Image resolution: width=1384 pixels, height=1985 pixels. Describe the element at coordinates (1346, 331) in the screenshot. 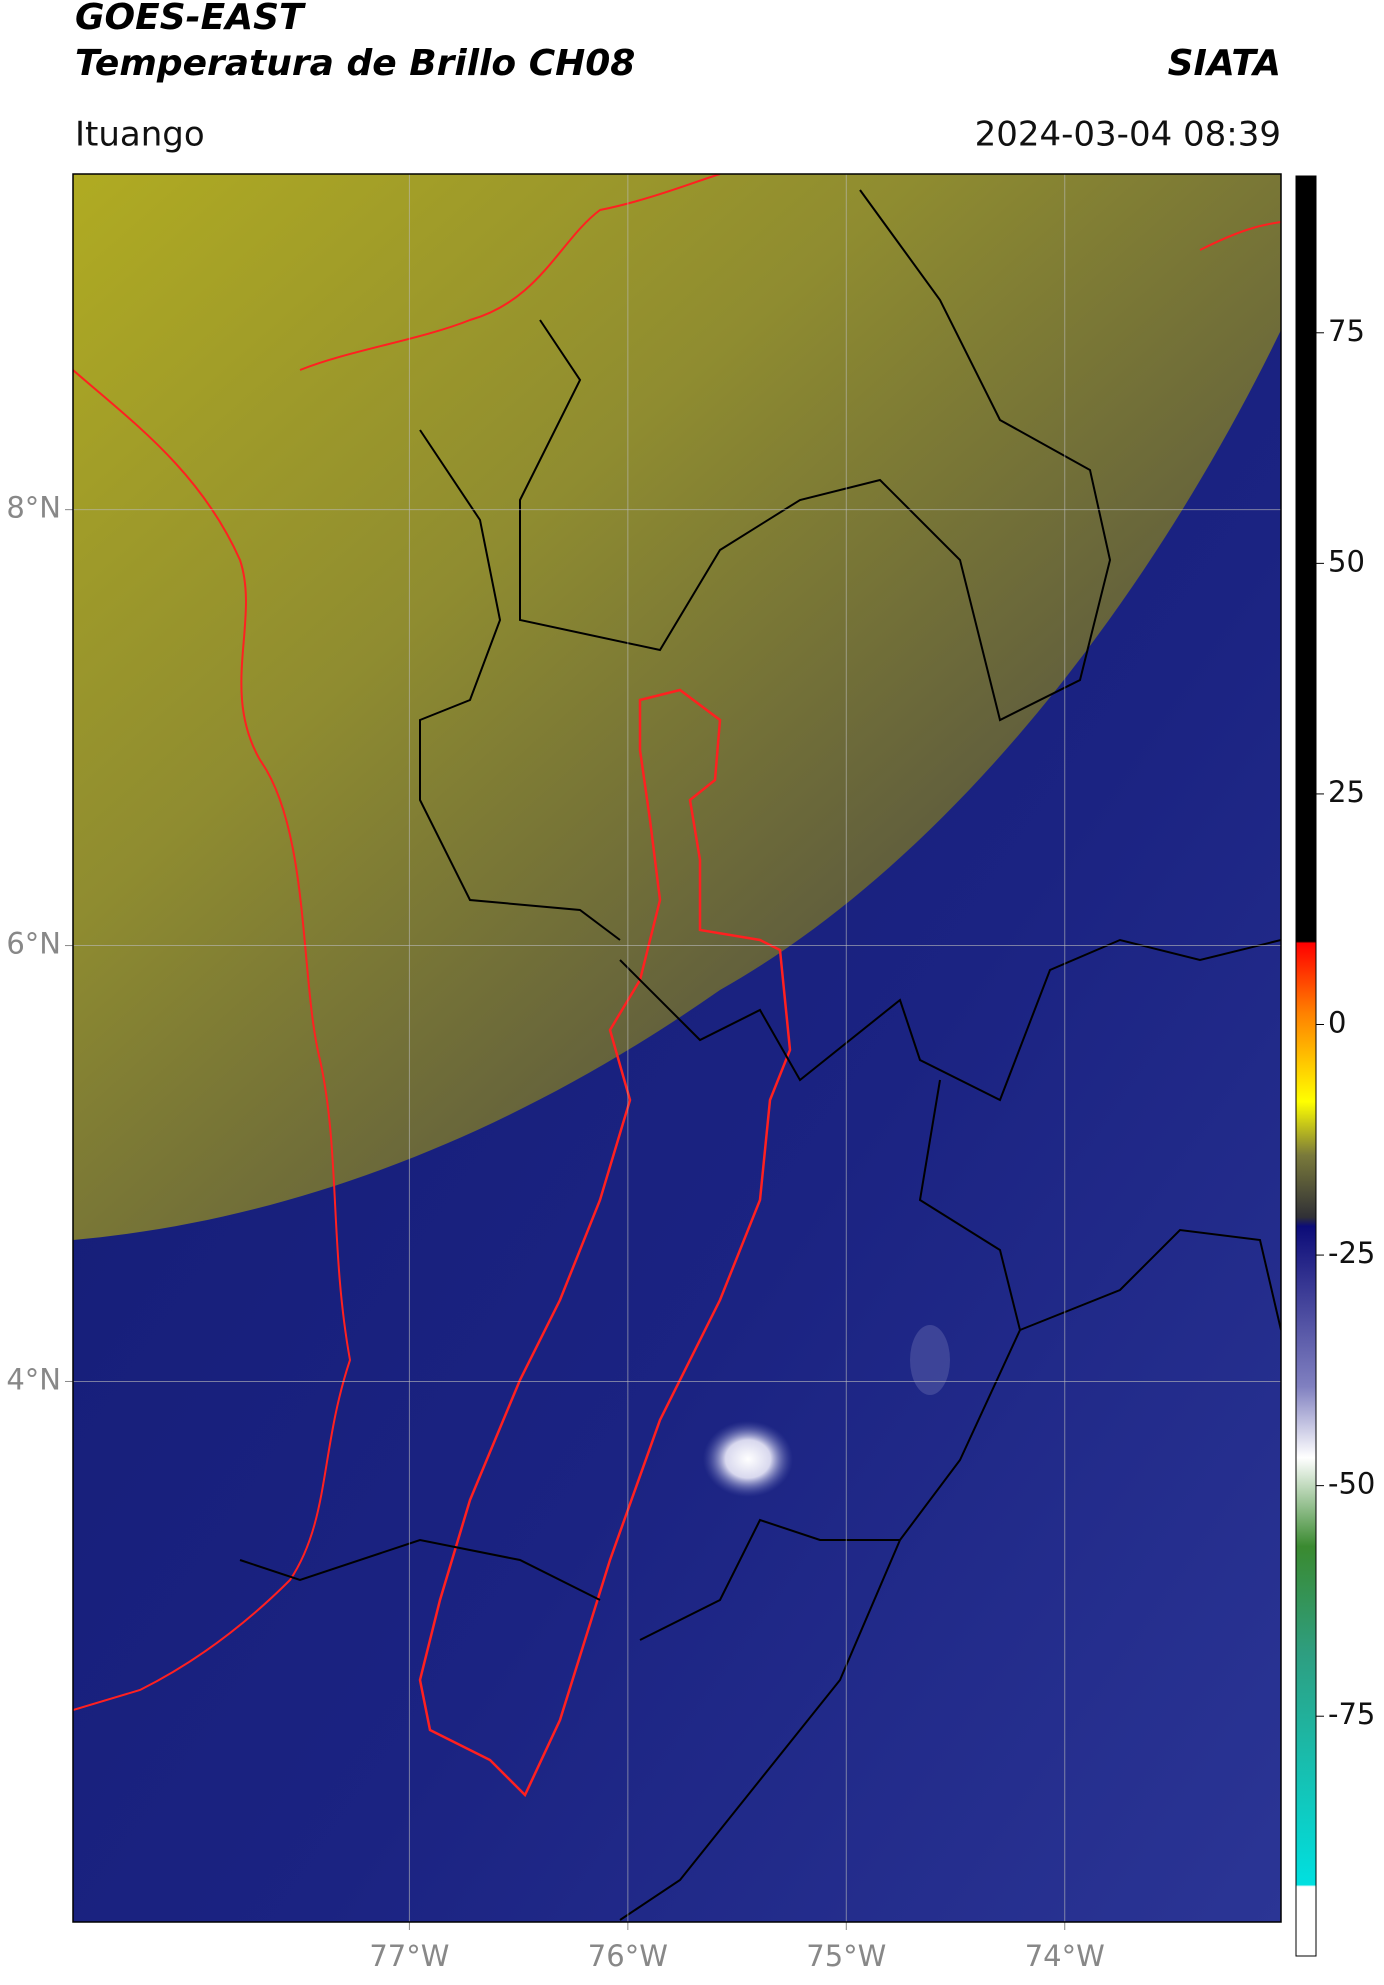

I see `colorbar-tick-label: 75` at that location.